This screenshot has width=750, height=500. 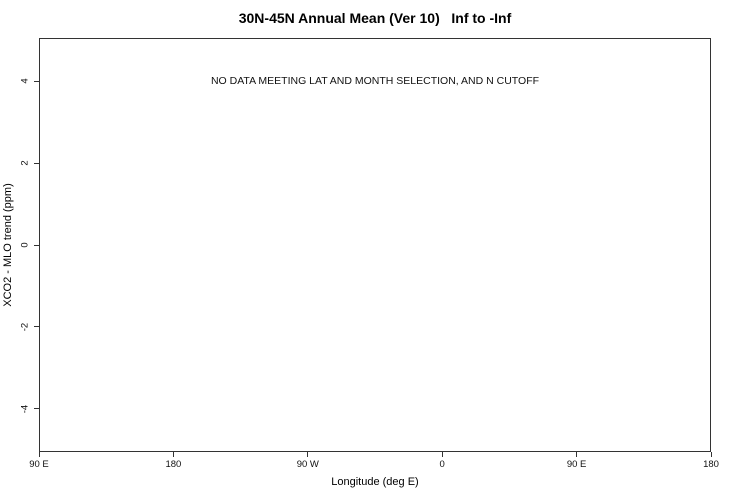 I want to click on y-tick-label: -2, so click(x=25, y=327).